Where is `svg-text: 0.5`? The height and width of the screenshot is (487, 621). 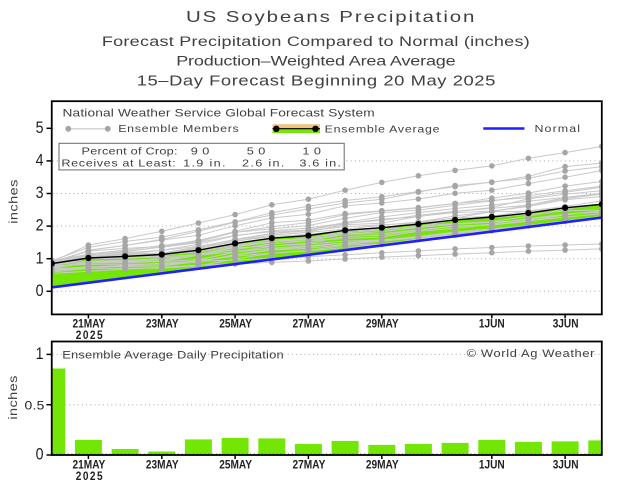
svg-text: 0.5 is located at coordinates (35, 406).